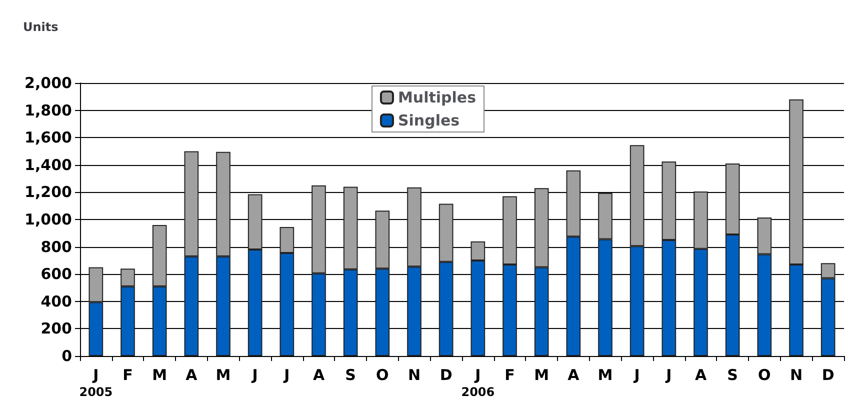 This screenshot has height=414, width=856. What do you see at coordinates (48, 83) in the screenshot?
I see `y-tick-label: 2,000` at bounding box center [48, 83].